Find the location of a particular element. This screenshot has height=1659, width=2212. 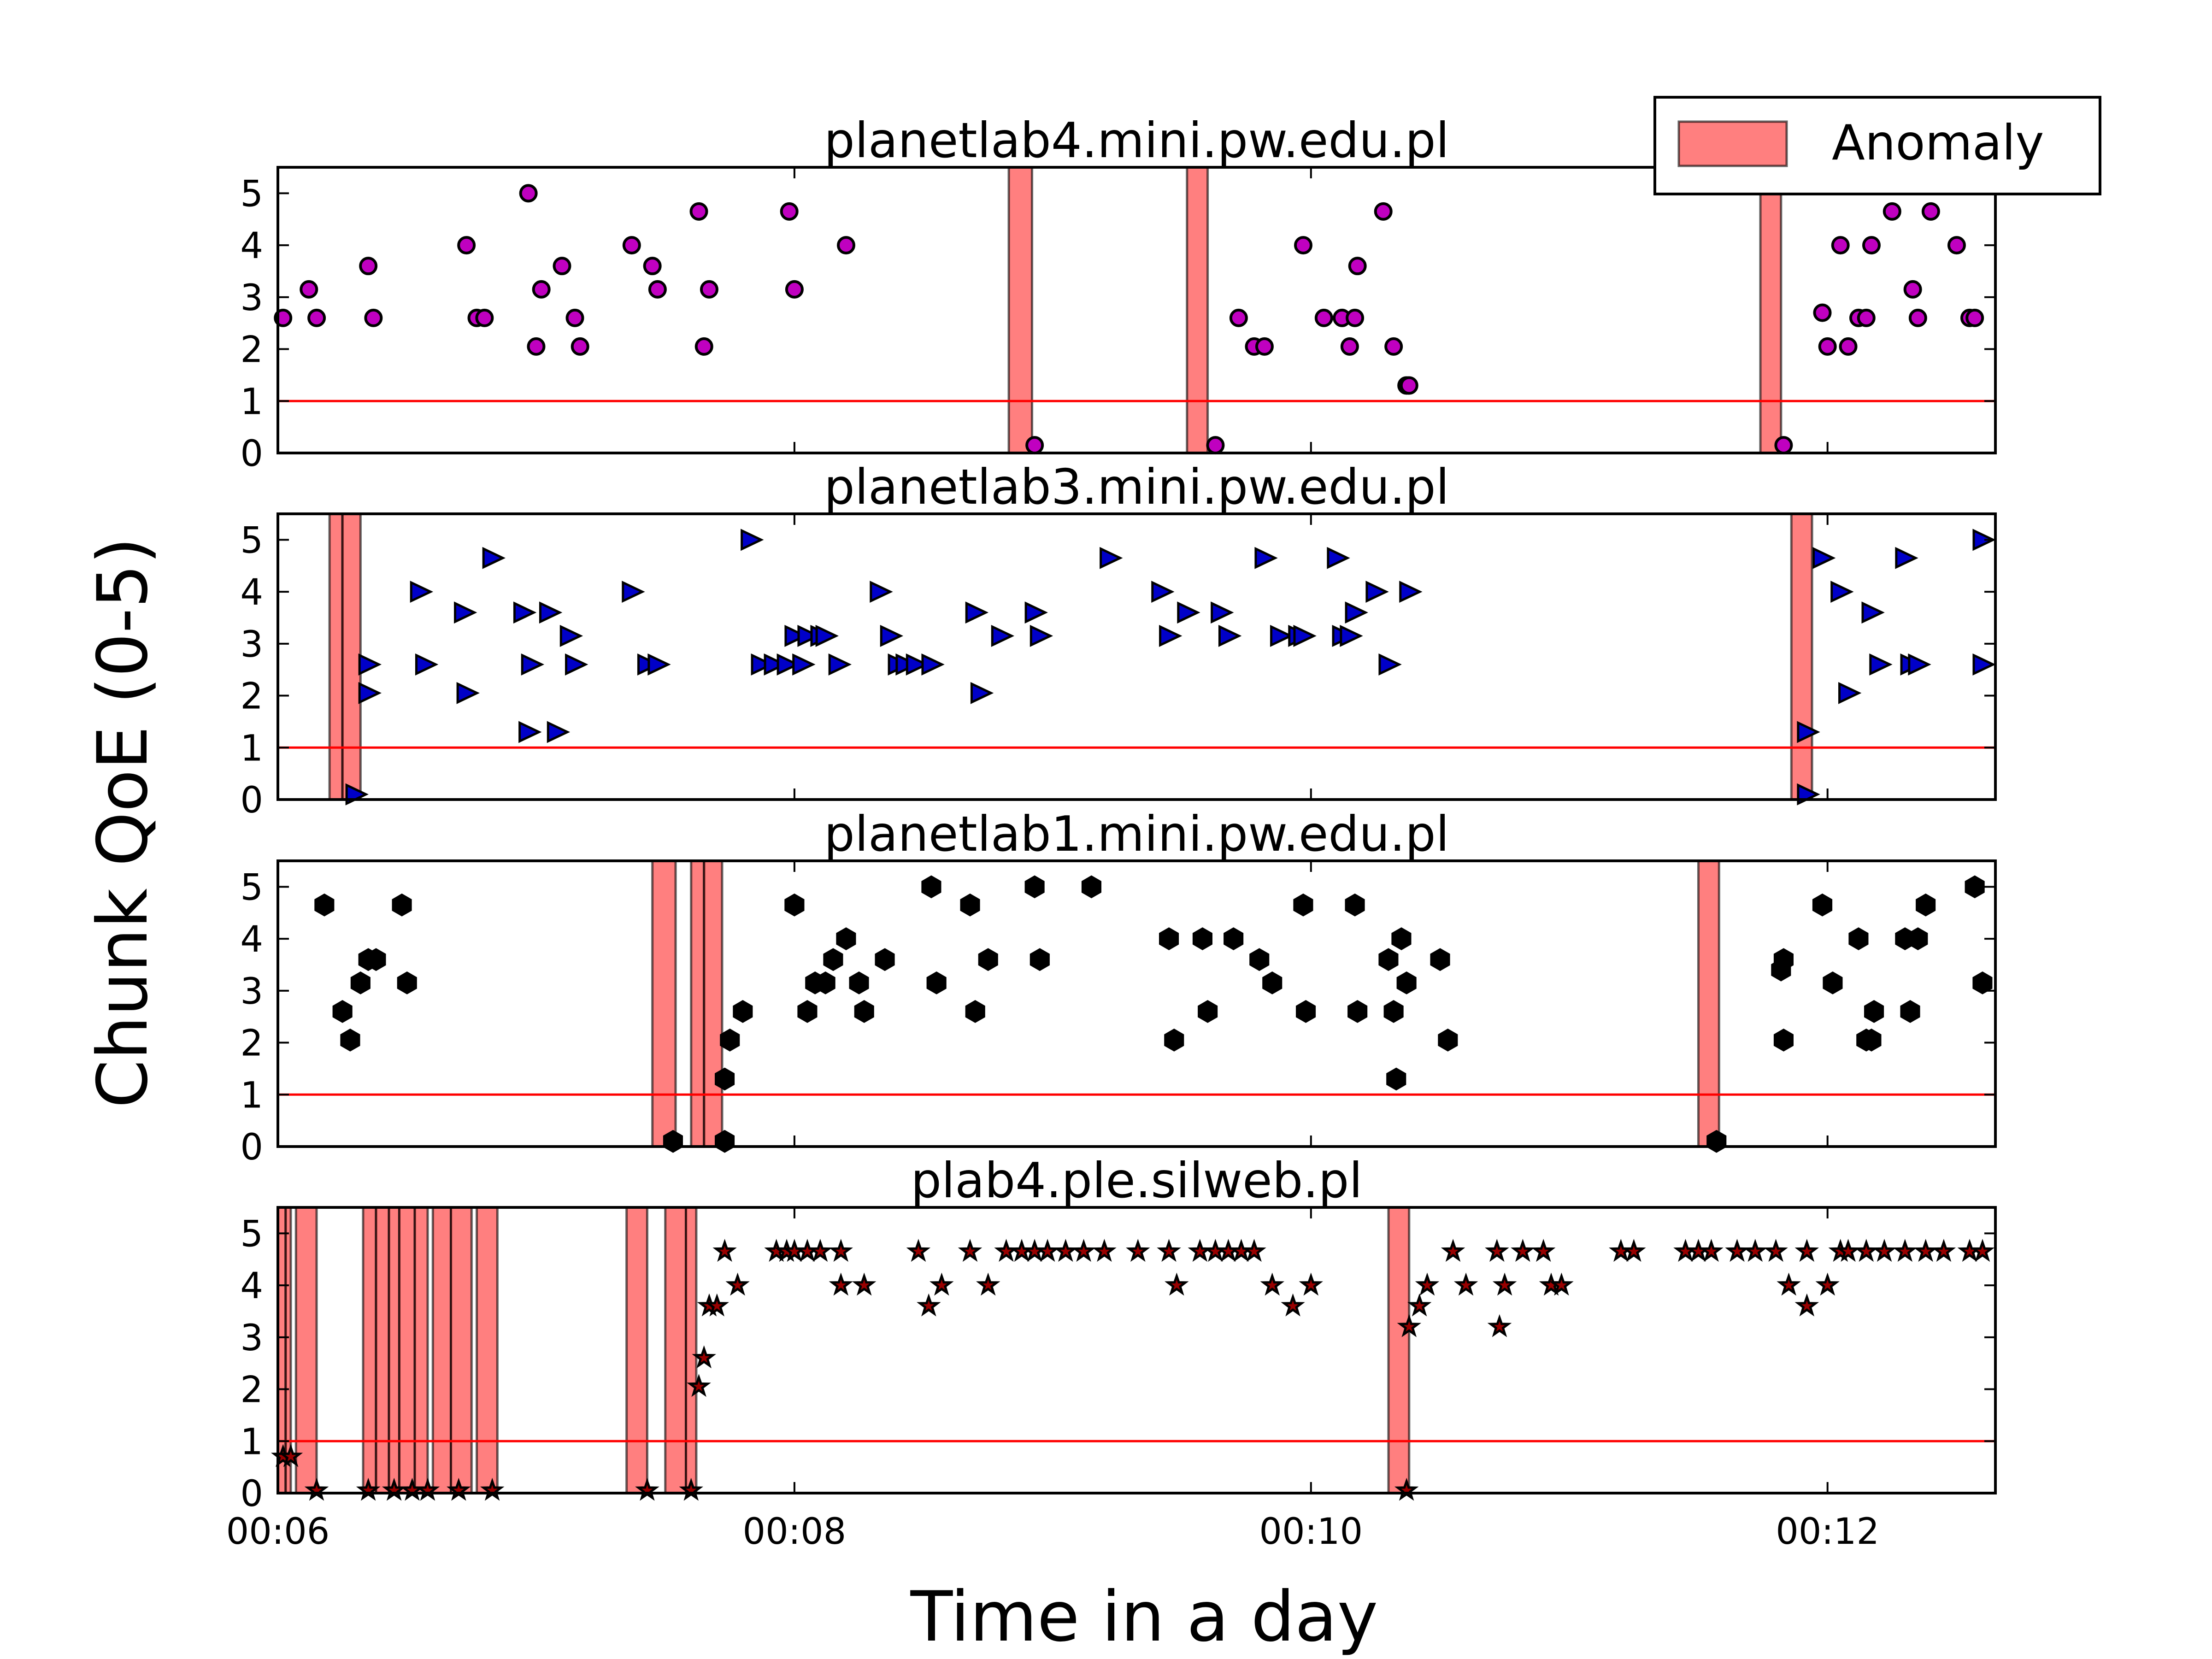

y-tick-label: 1 is located at coordinates (251, 748).